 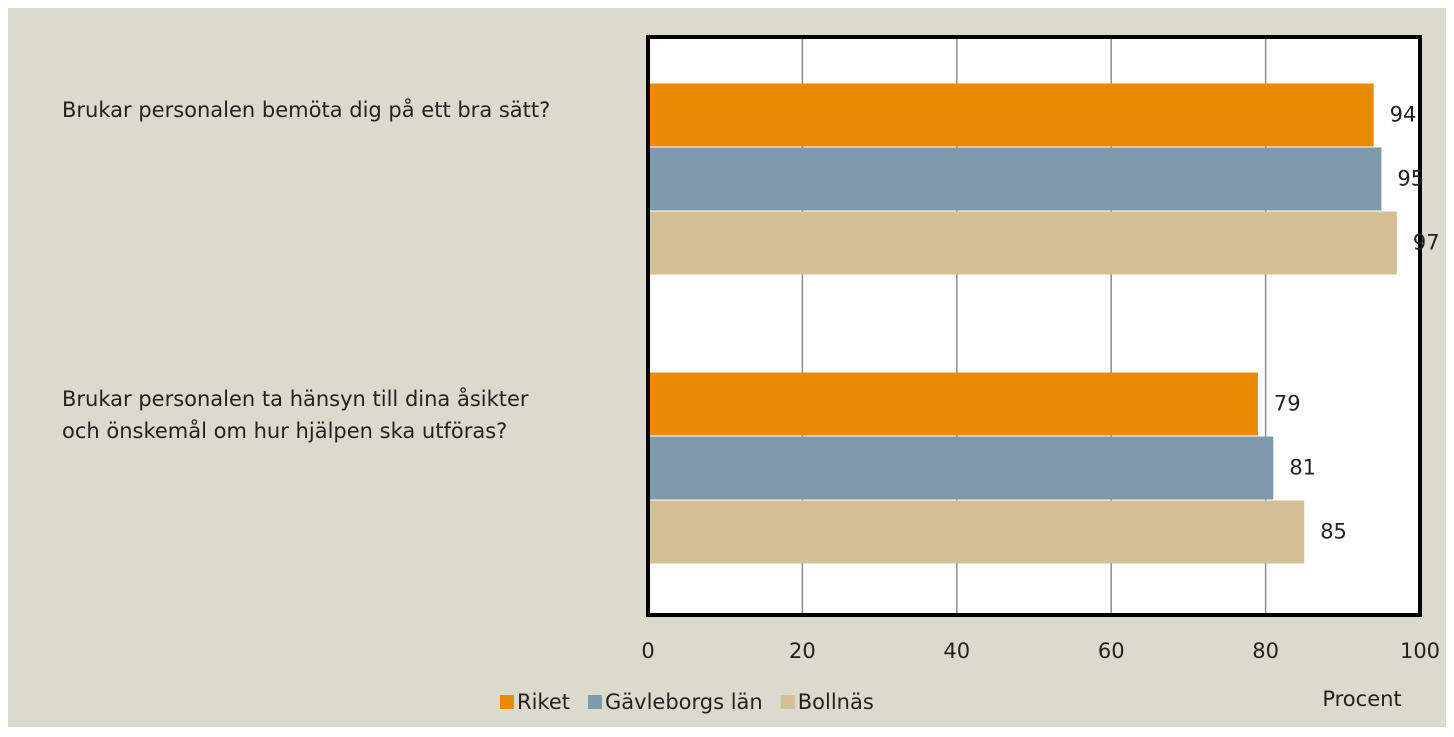 I want to click on x-tick-label: 20, so click(x=802, y=651).